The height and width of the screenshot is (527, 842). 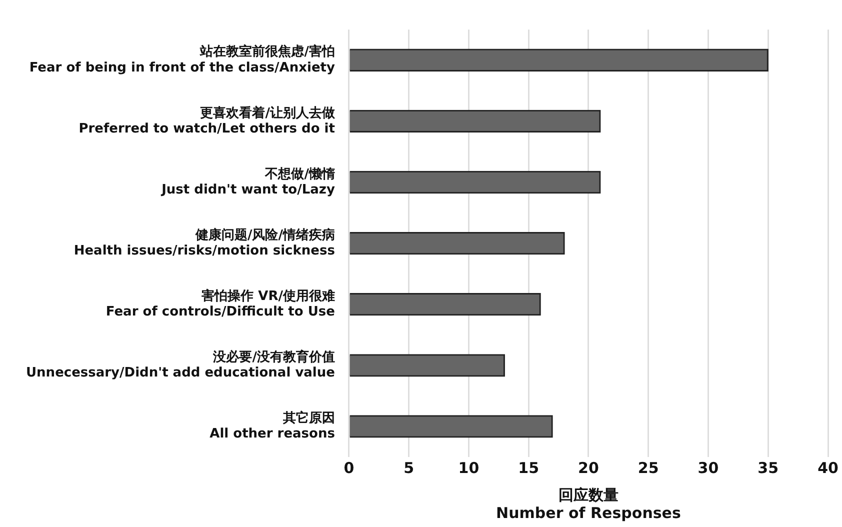 I want to click on x-tick-label: 0, so click(x=349, y=467).